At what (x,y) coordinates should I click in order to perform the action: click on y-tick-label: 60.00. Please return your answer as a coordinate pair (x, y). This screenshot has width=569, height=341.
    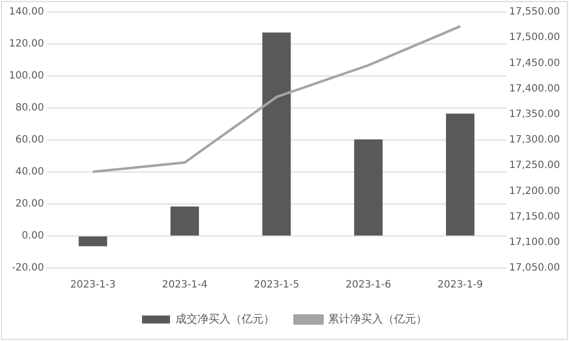
    Looking at the image, I should click on (29, 140).